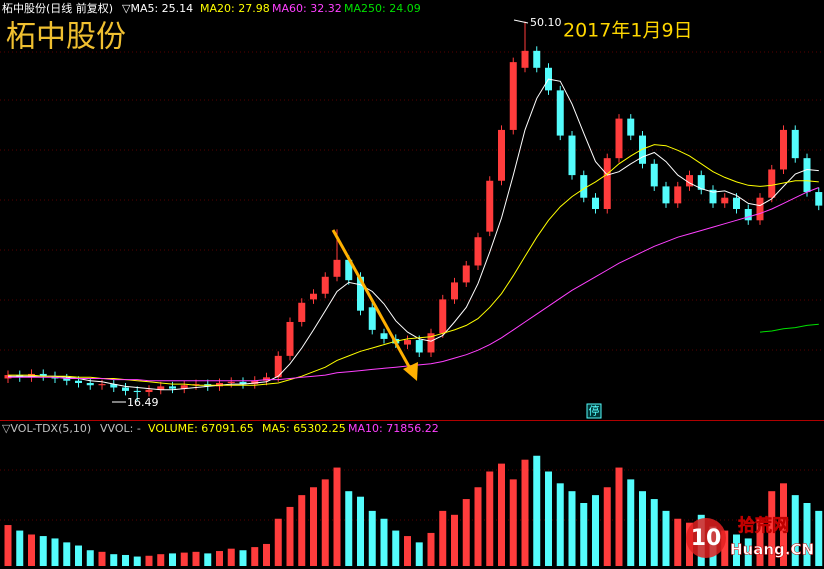  What do you see at coordinates (372, 301) in the screenshot?
I see `arrow` at bounding box center [372, 301].